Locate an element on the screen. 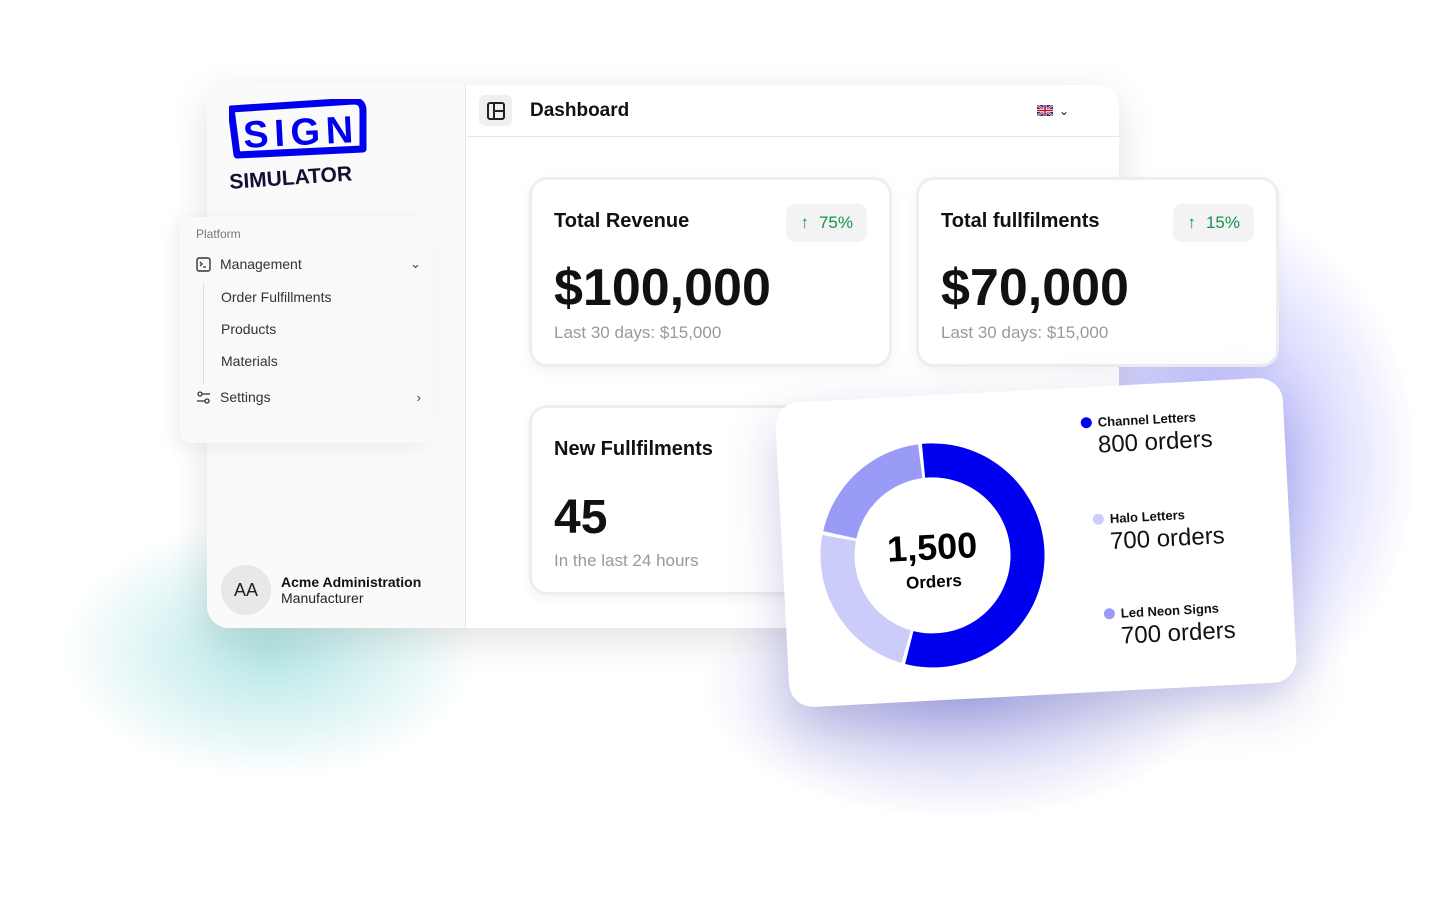 The image size is (1432, 903). change-badge: ↑ 15% is located at coordinates (1213, 223).